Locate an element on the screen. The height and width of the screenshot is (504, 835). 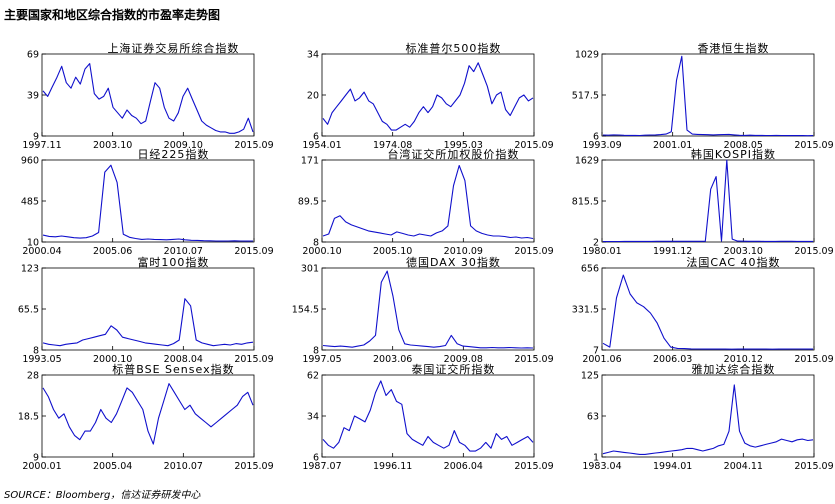
page-title: 主要国家和地区综合指数的市盈率走势图 is located at coordinates (112, 14).